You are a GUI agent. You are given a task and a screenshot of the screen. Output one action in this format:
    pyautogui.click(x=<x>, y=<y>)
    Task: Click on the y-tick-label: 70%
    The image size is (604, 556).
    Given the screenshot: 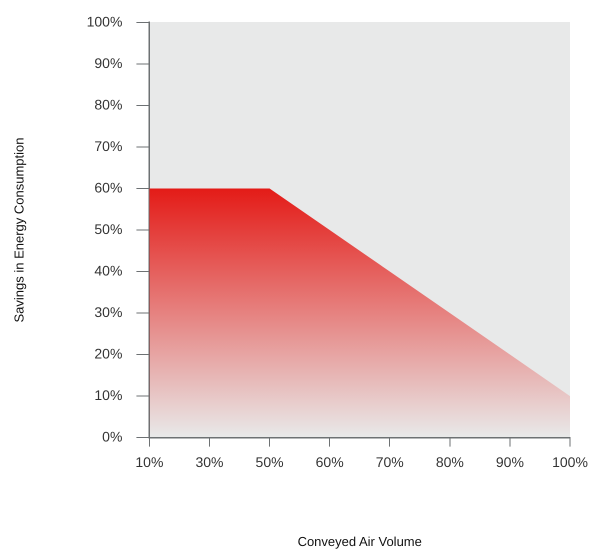 What is the action you would take?
    pyautogui.click(x=108, y=146)
    